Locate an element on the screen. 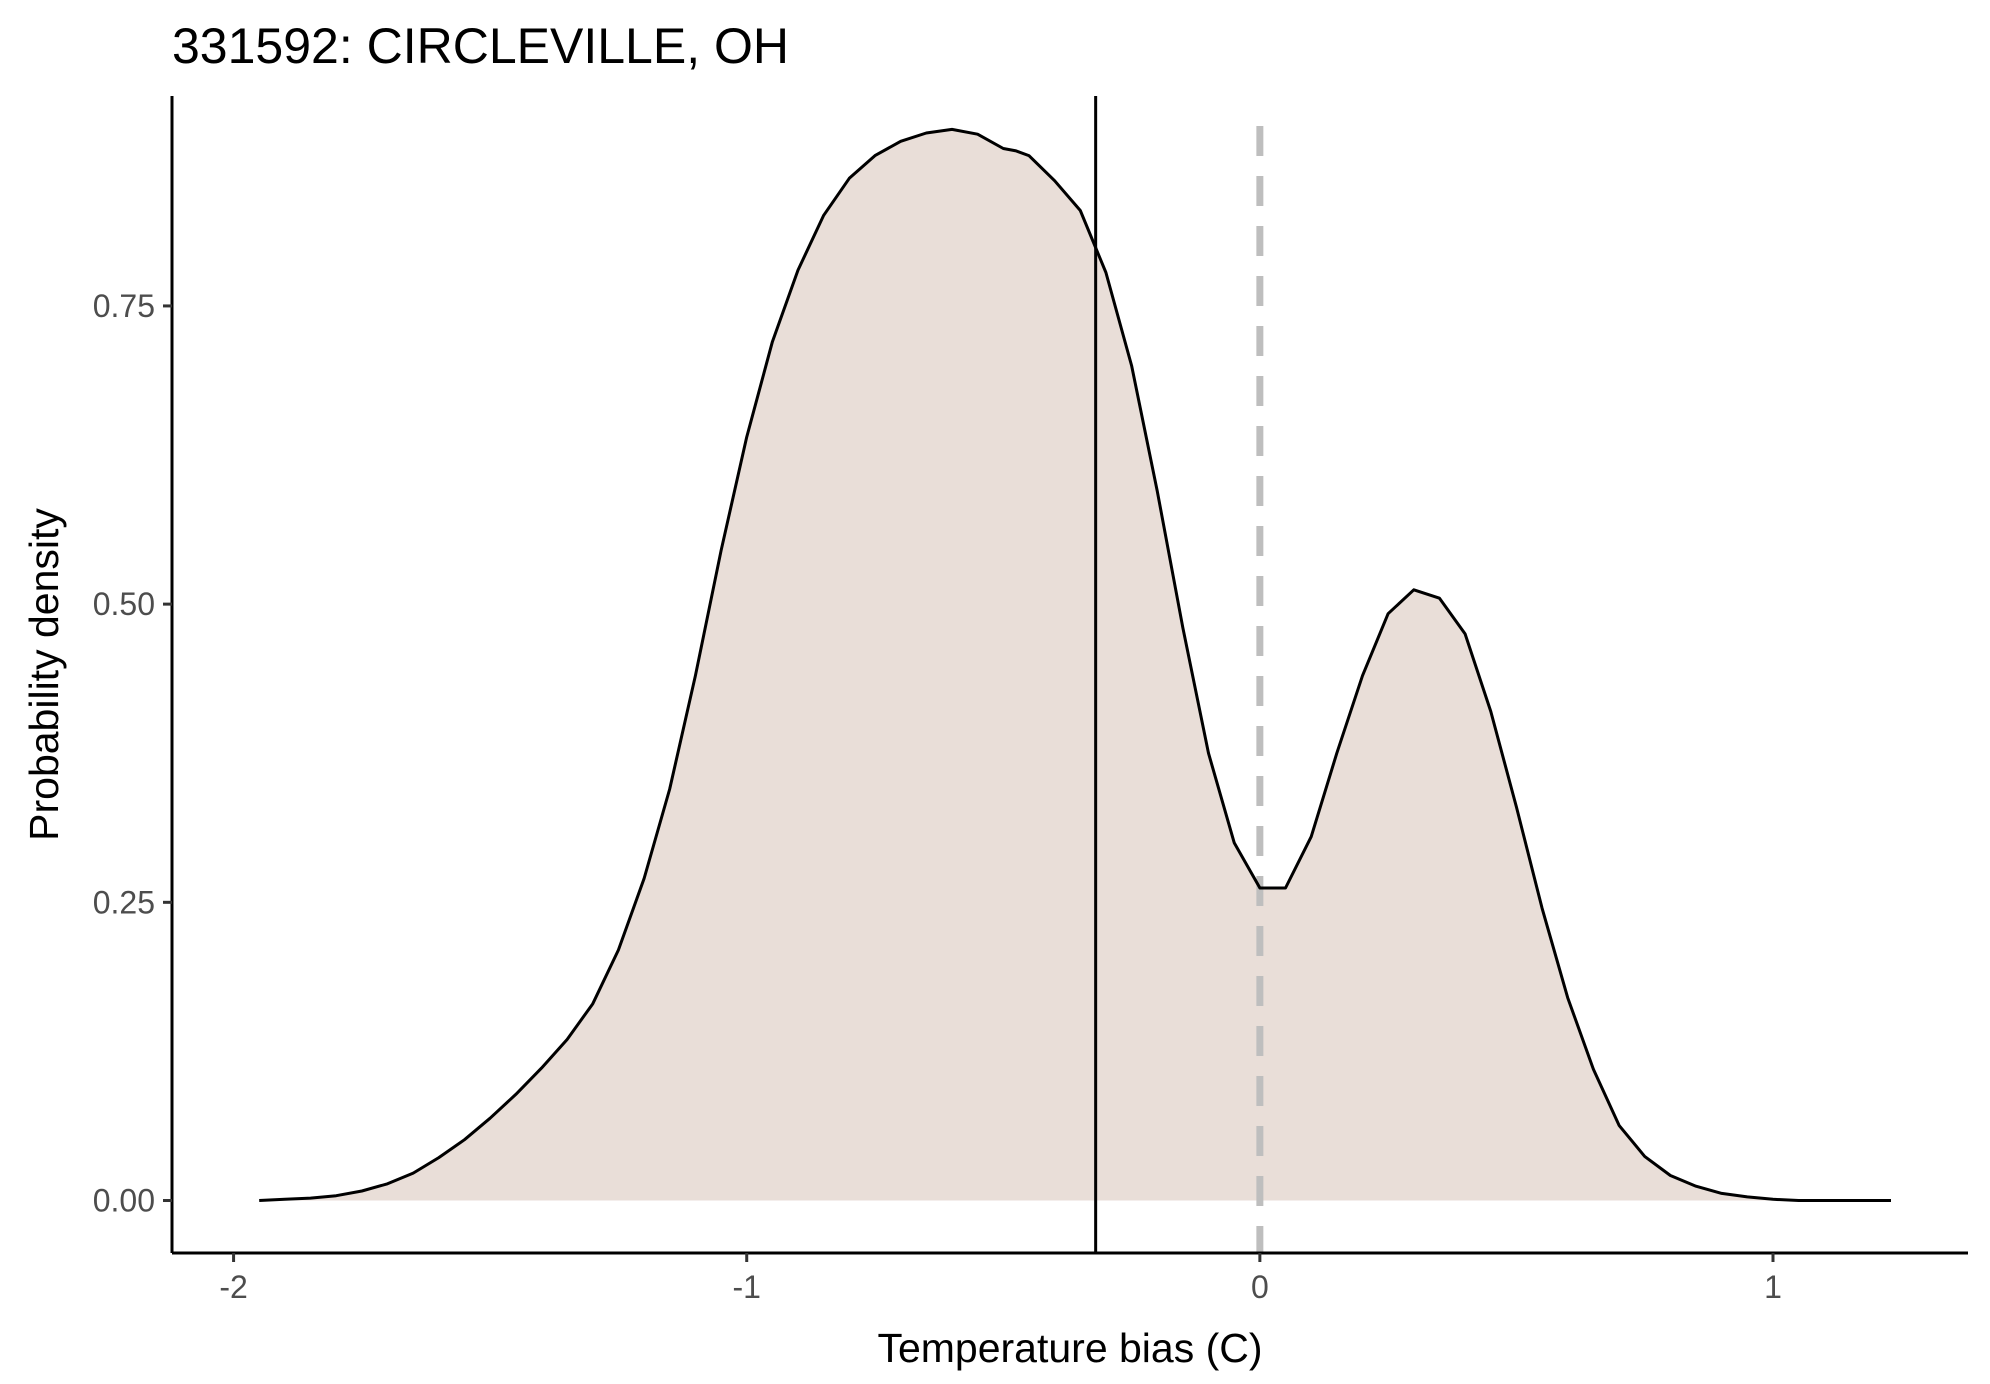 This screenshot has height=1384, width=1990. x-tick-label: 1 is located at coordinates (1773, 1287).